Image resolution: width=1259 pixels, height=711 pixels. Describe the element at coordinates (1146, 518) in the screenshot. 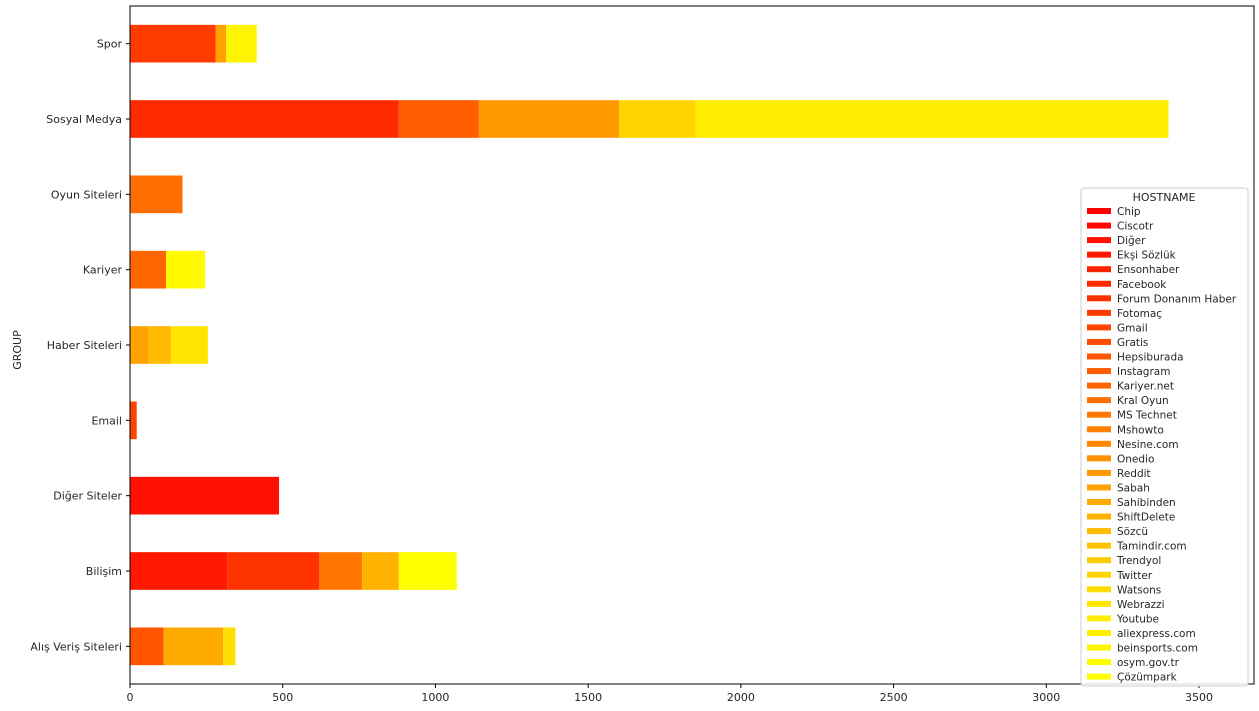

I see `legend-label: ShiftDelete` at that location.